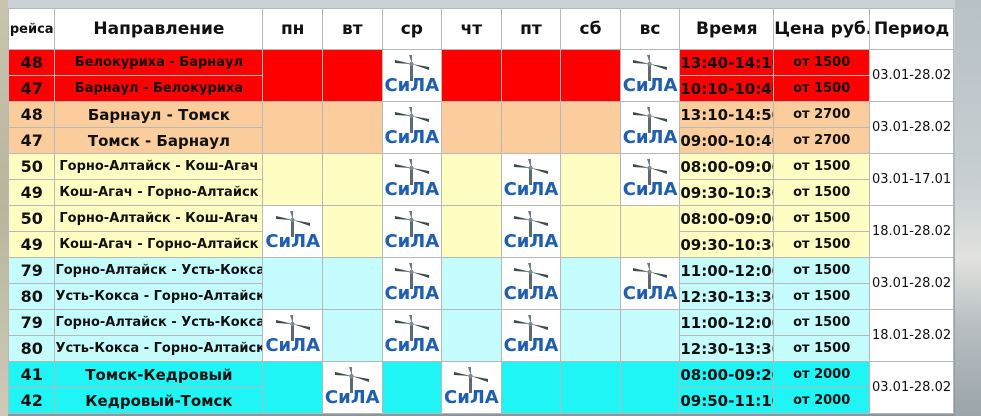 Image resolution: width=981 pixels, height=416 pixels. What do you see at coordinates (727, 62) in the screenshot?
I see `flight-time: 13:40-14:10` at bounding box center [727, 62].